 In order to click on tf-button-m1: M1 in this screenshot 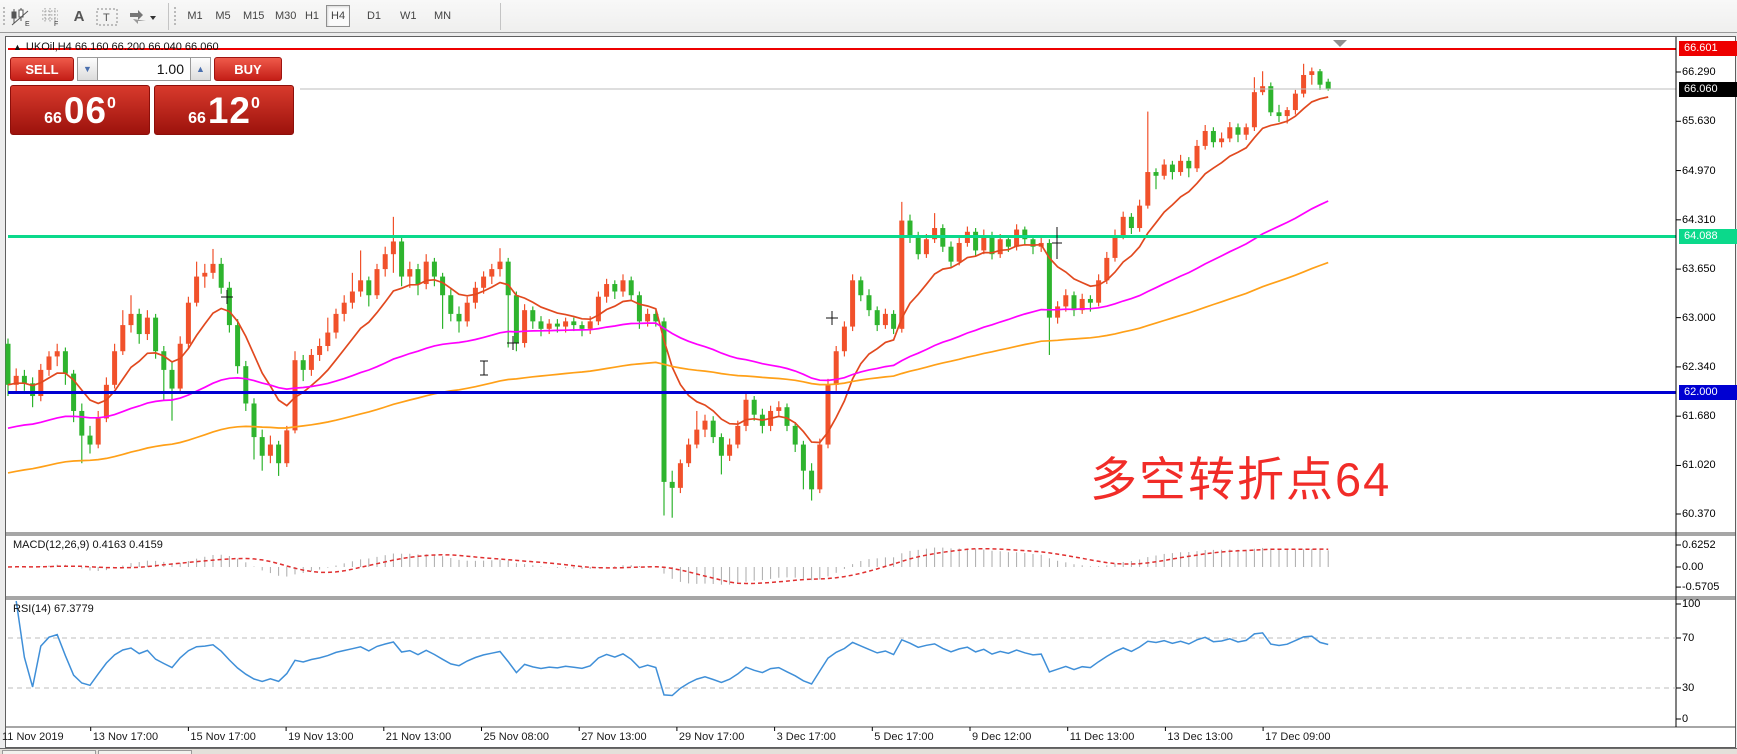, I will do `click(195, 16)`.